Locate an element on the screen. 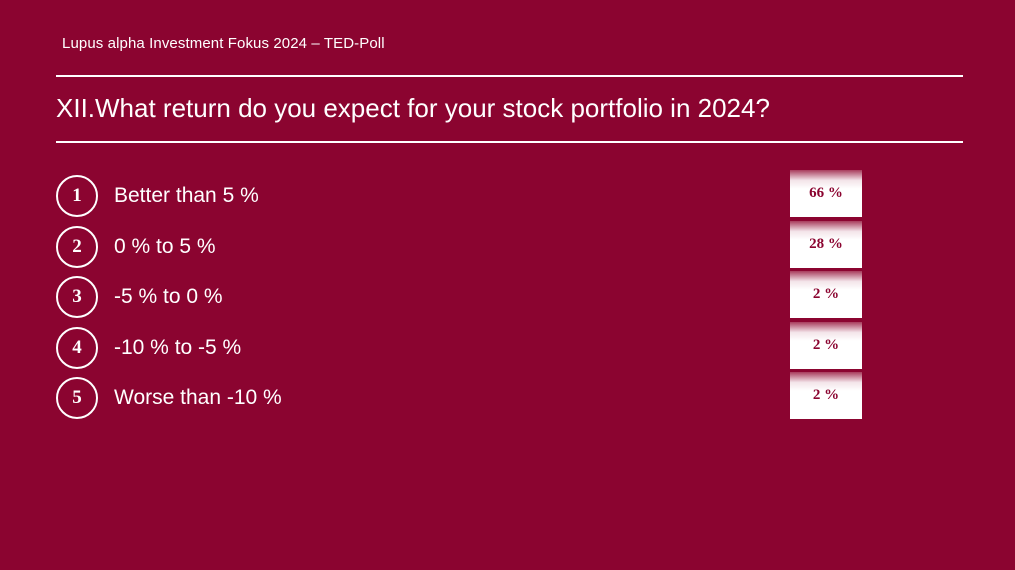 The height and width of the screenshot is (570, 1015). option-label: -5 % to 0 % is located at coordinates (168, 296).